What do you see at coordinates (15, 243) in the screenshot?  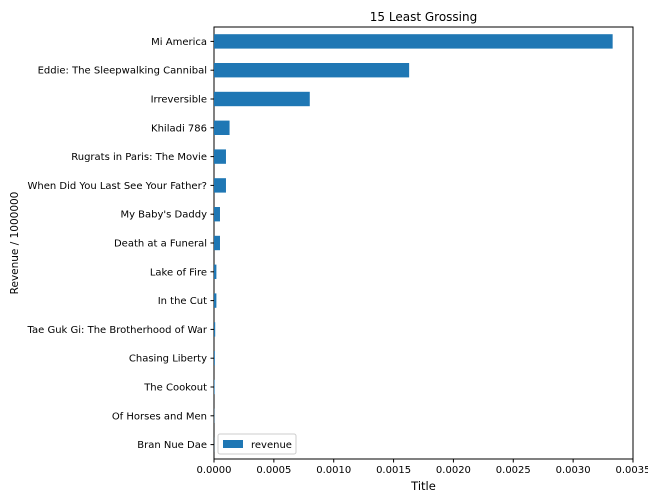 I see `y-axis-label: Revenue / 1000000` at bounding box center [15, 243].